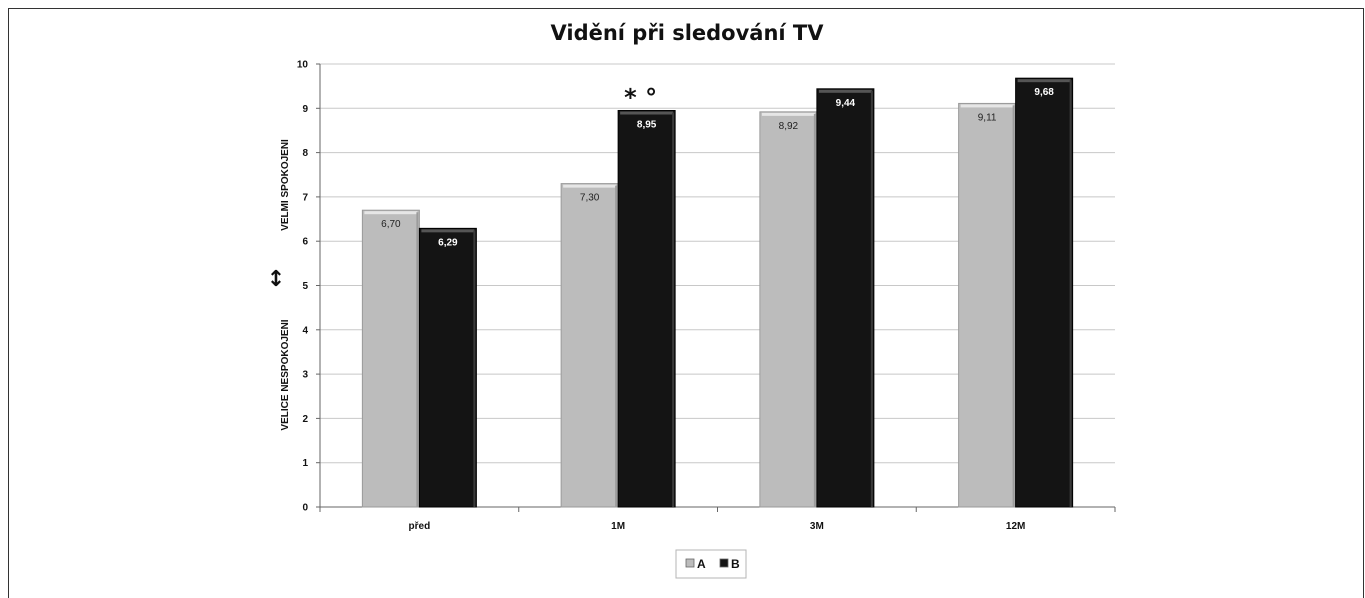 This screenshot has width=1365, height=598. Describe the element at coordinates (589, 345) in the screenshot. I see `bar-A-1M` at that location.